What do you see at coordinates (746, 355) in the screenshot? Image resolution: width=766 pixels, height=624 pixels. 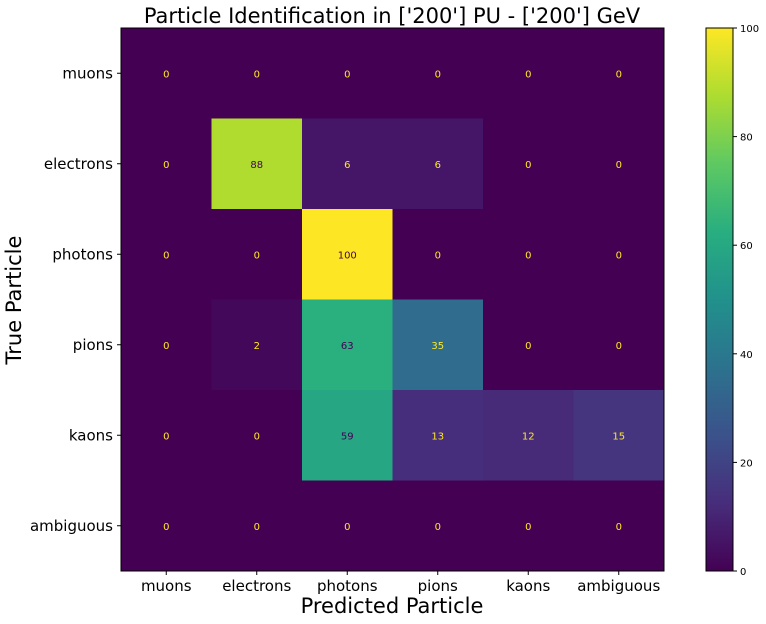 I see `colorbar-tick-label: 40` at bounding box center [746, 355].